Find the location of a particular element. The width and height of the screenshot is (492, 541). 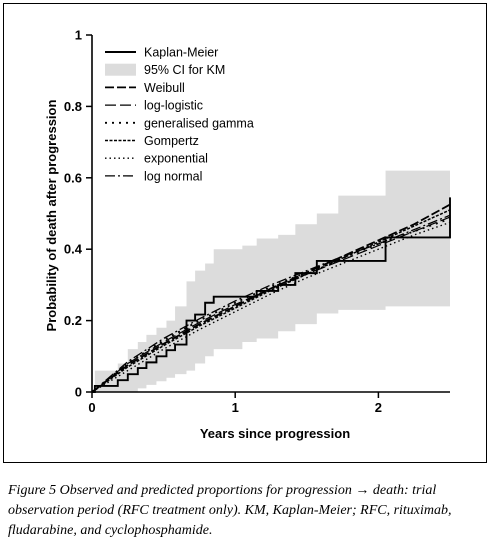

x-axis-label: Years since progression is located at coordinates (275, 433).